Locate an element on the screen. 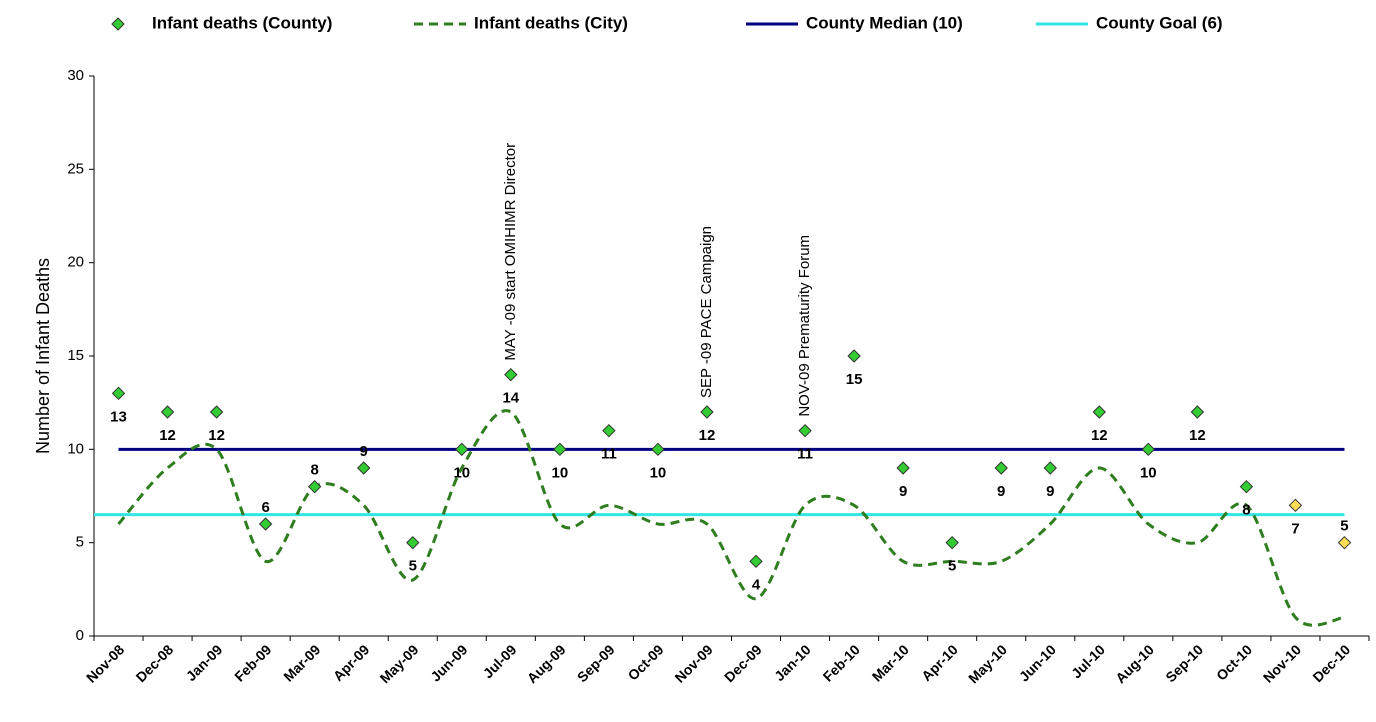 This screenshot has height=722, width=1376. x-tick-label: Aug-09 is located at coordinates (546, 663).